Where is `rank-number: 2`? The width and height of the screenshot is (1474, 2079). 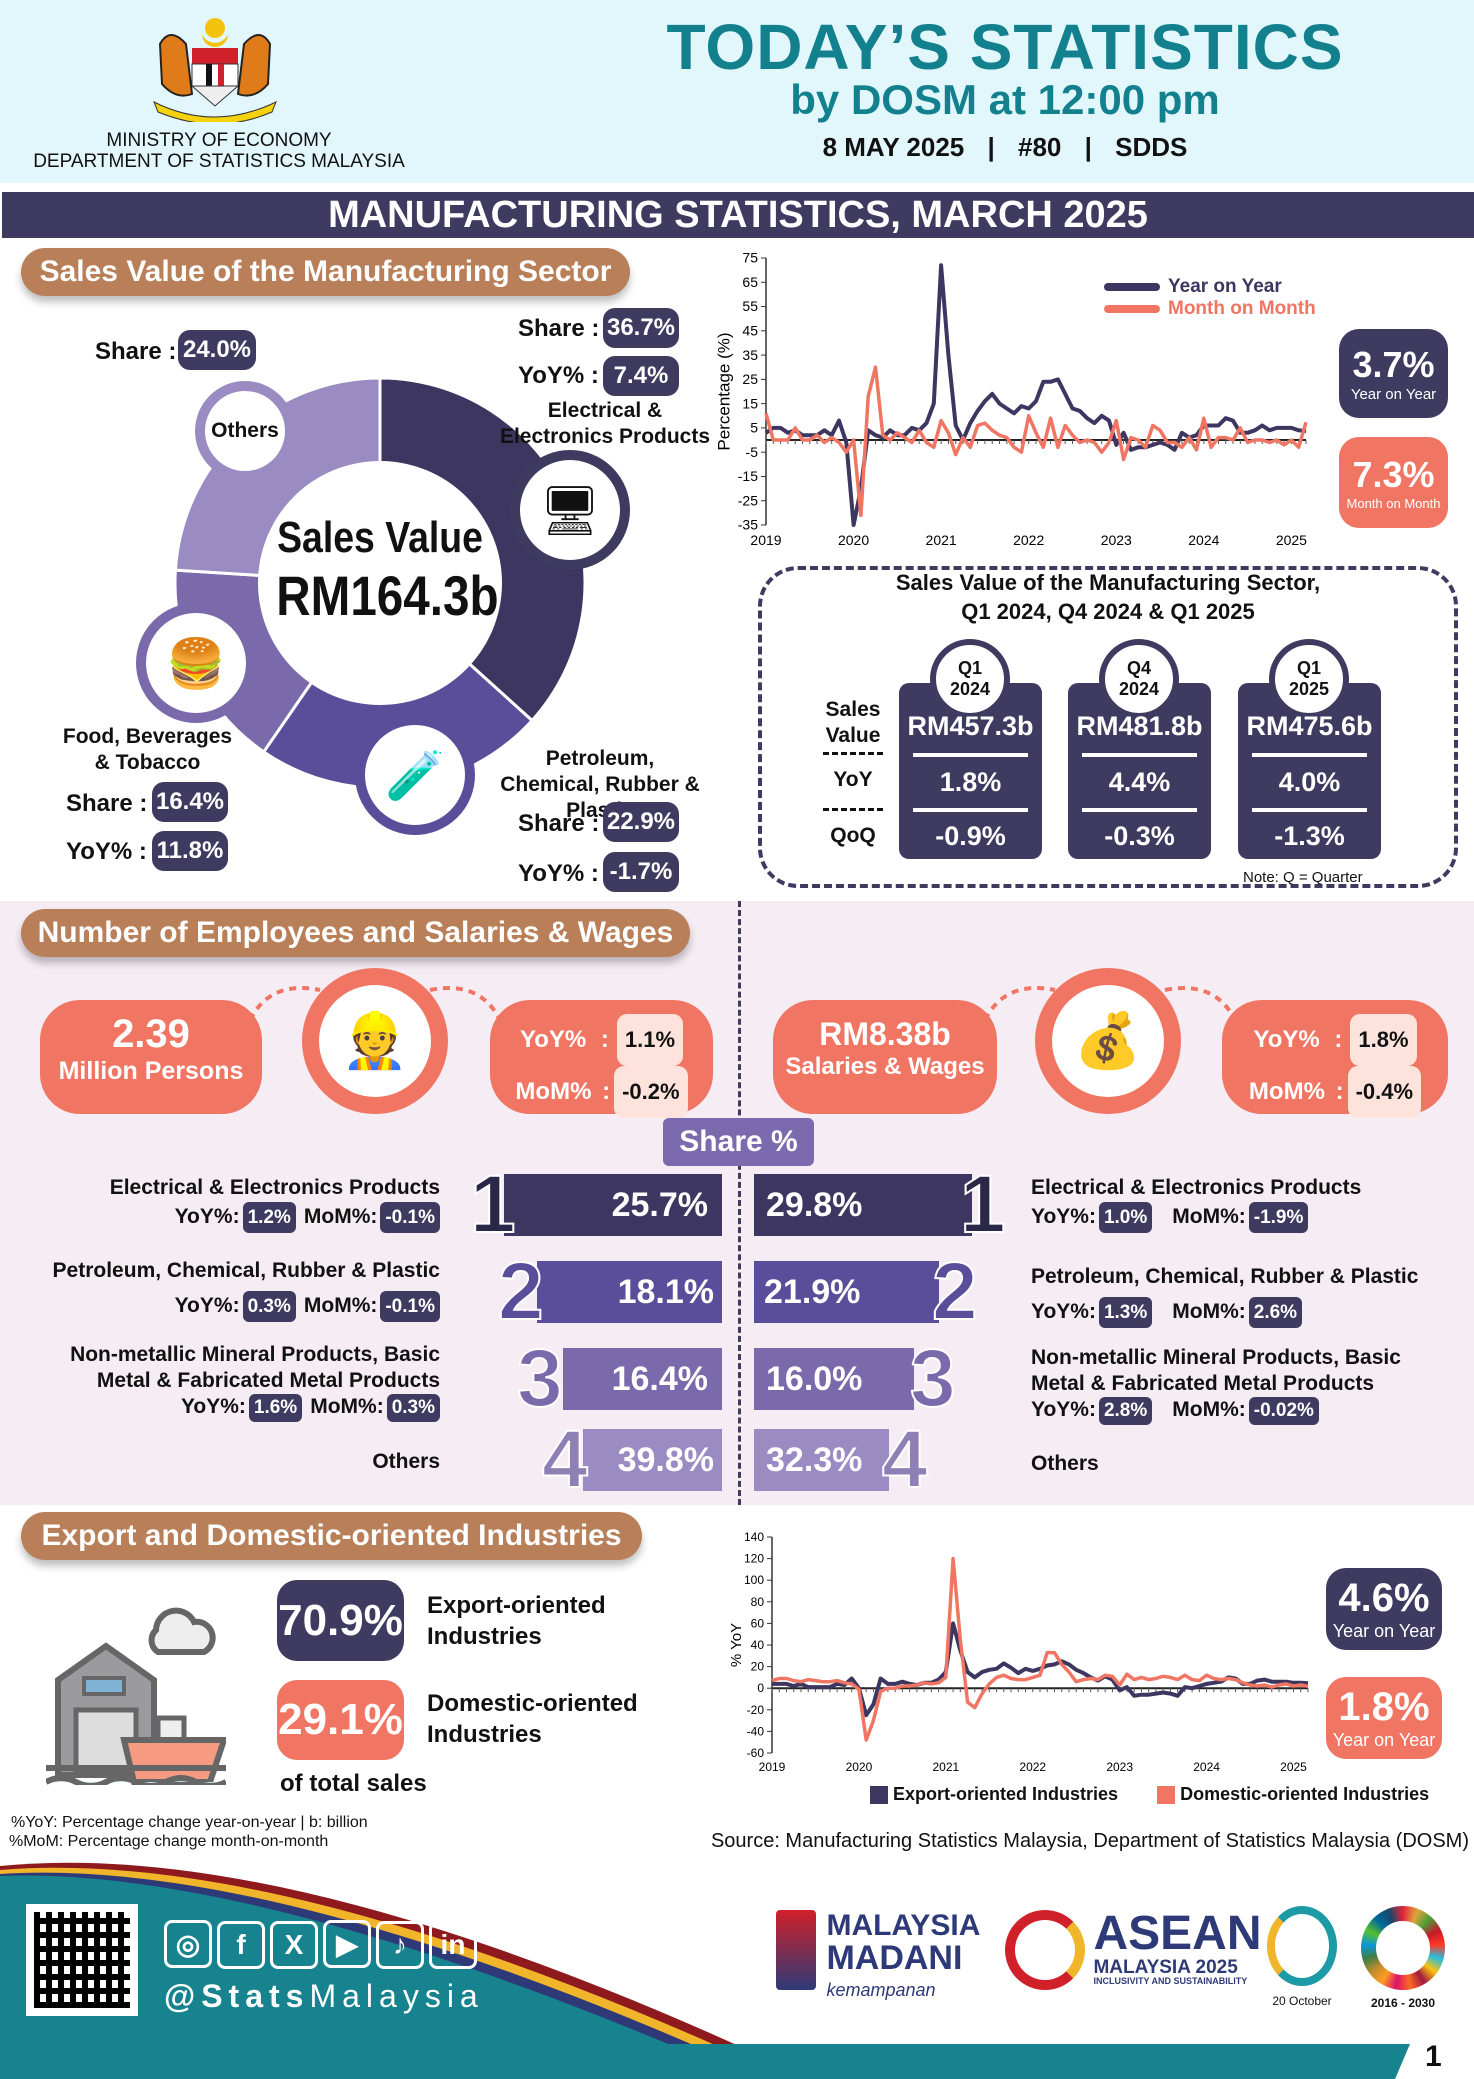
rank-number: 2 is located at coordinates (955, 1291).